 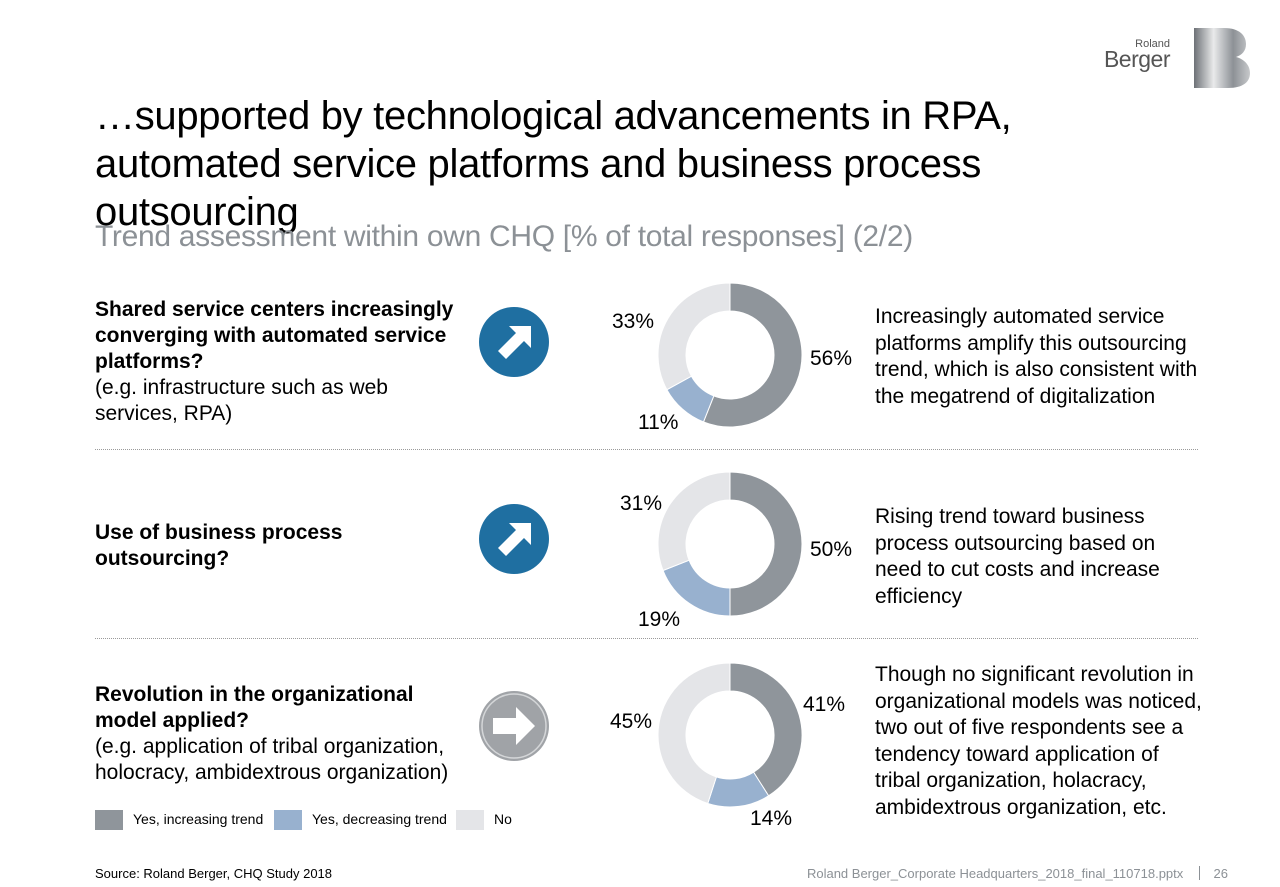 I want to click on logo-text-berger: Berger, so click(x=1137, y=59).